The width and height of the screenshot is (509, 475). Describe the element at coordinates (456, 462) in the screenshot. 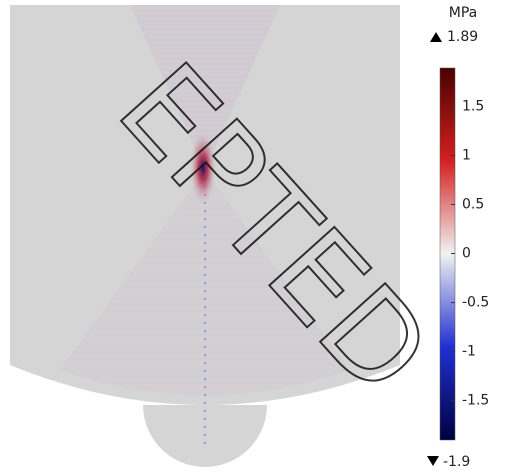

I see `min-label: -1.9` at that location.